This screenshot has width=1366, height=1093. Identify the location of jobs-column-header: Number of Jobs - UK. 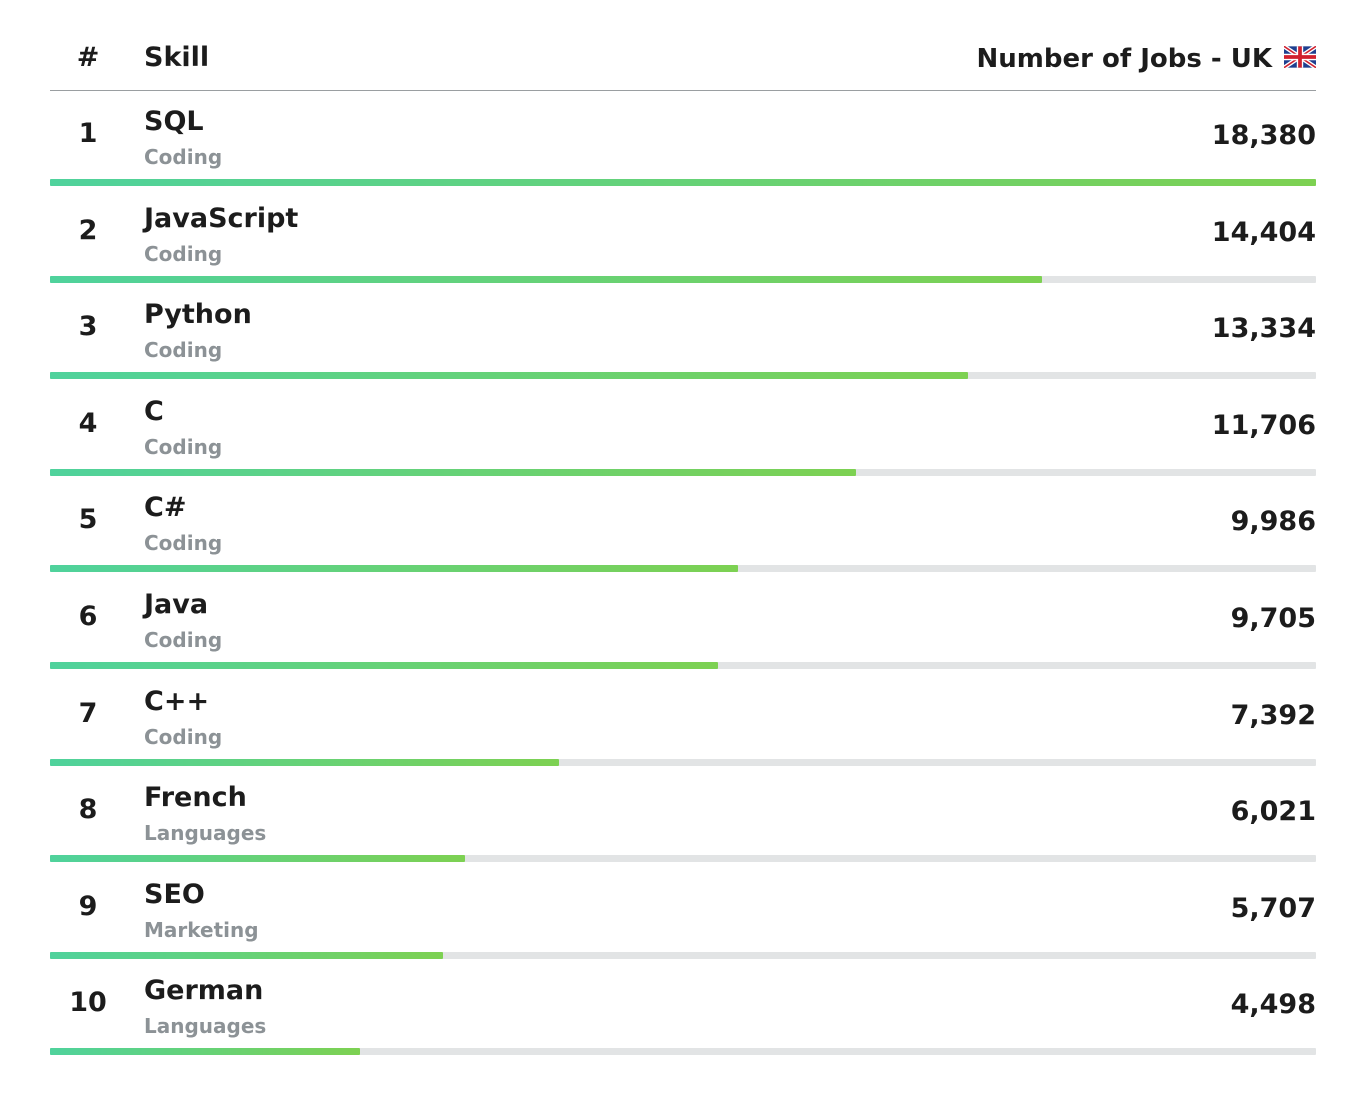
(1146, 59).